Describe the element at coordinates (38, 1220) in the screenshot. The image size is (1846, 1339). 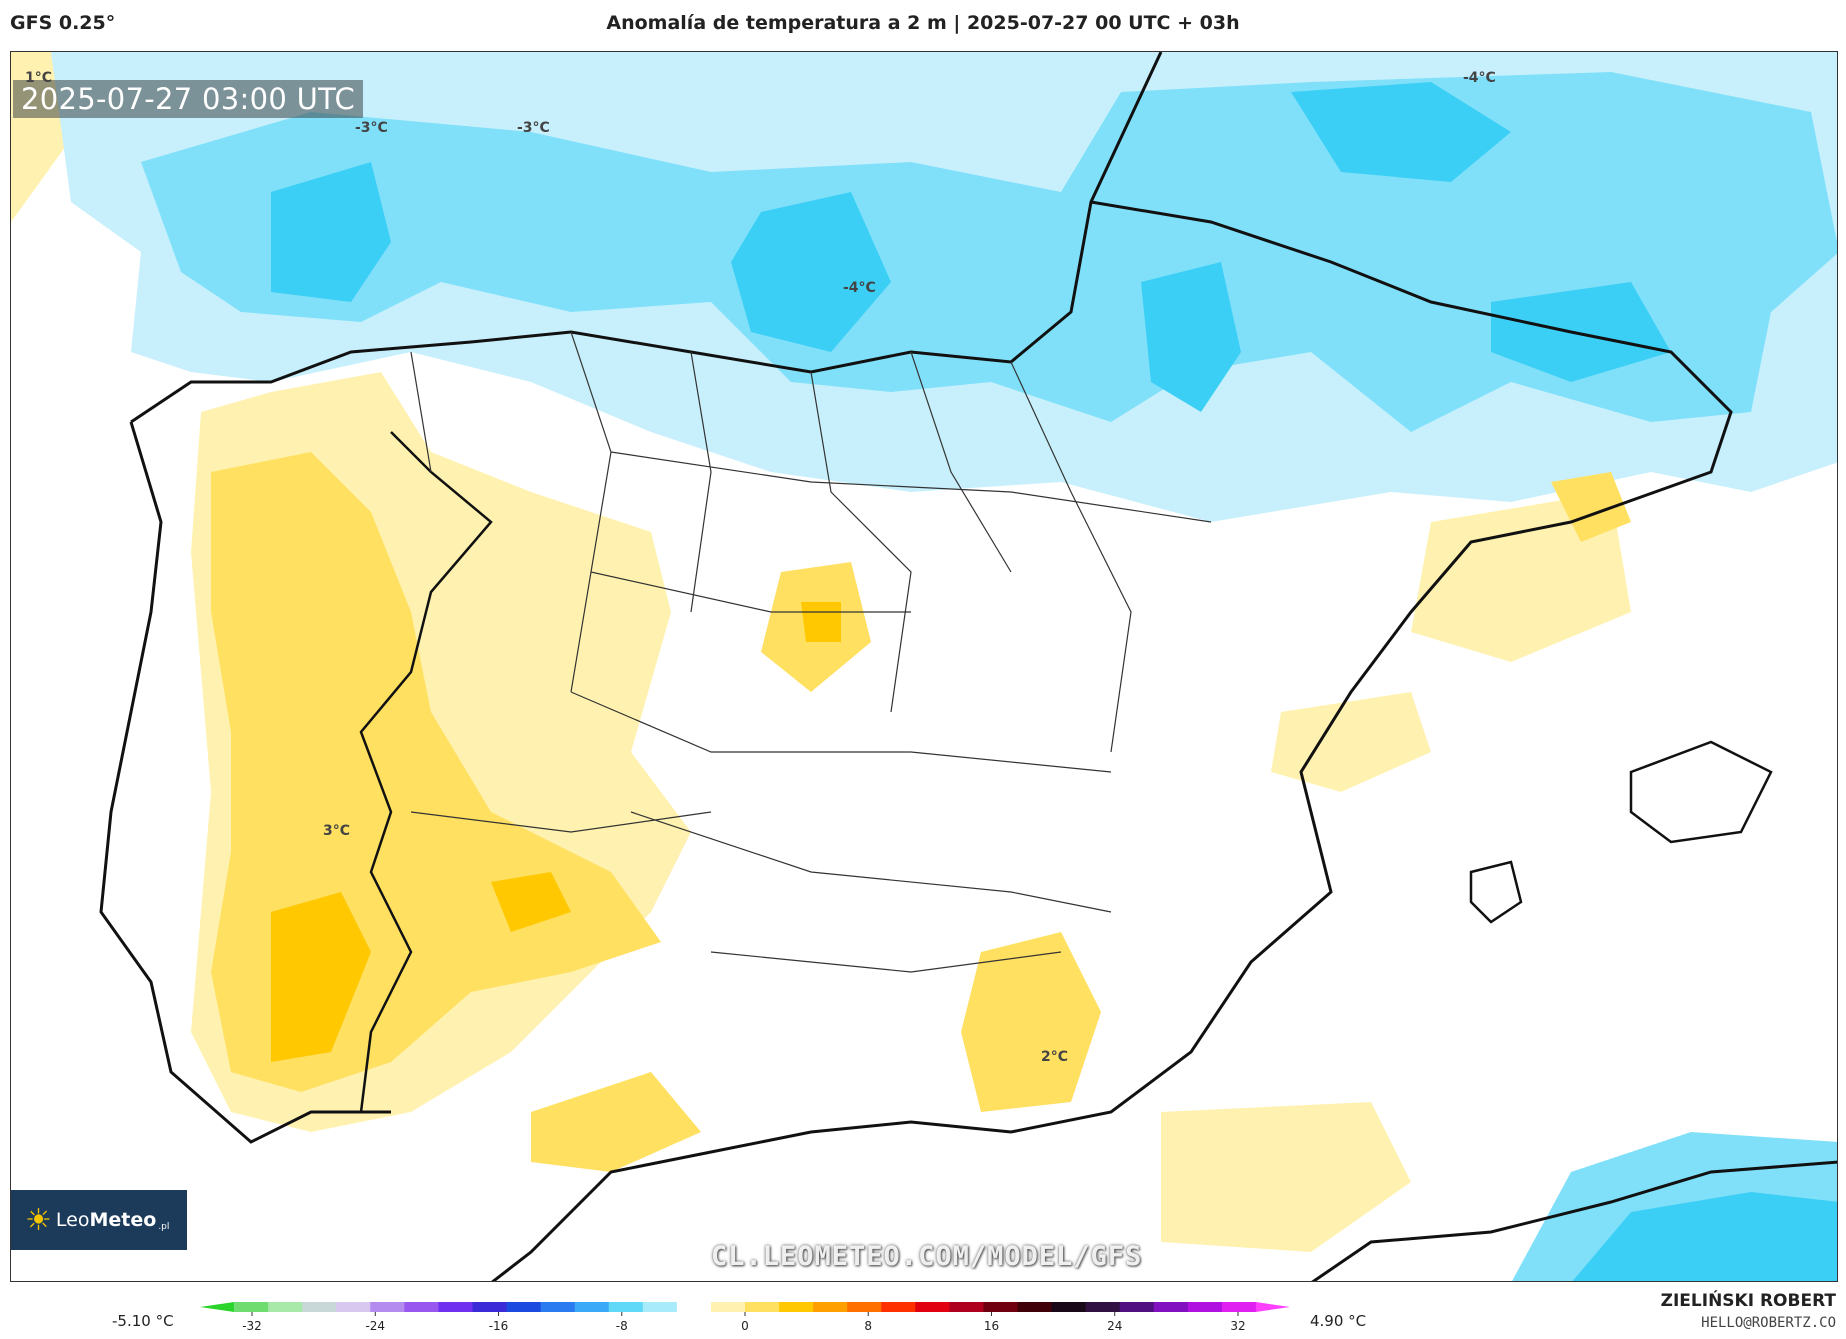
I see `sun-icon: ☀` at that location.